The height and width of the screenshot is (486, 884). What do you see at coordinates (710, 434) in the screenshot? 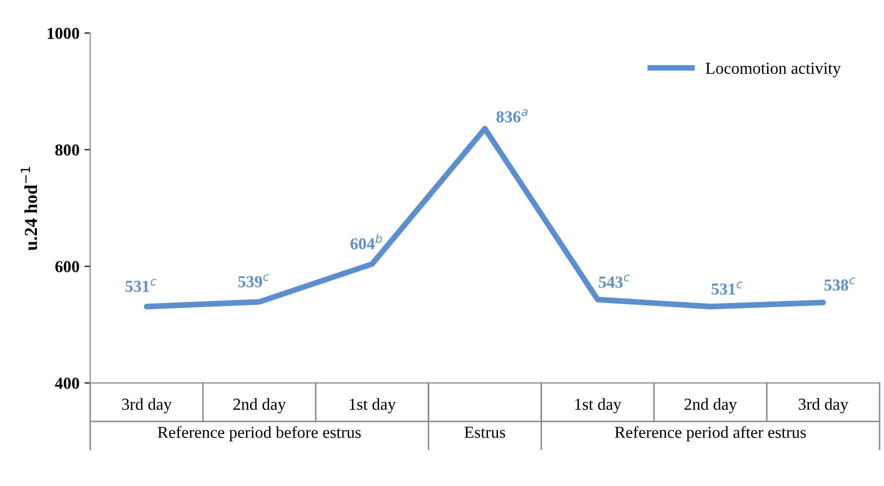
I see `text: Reference period after estrus` at bounding box center [710, 434].